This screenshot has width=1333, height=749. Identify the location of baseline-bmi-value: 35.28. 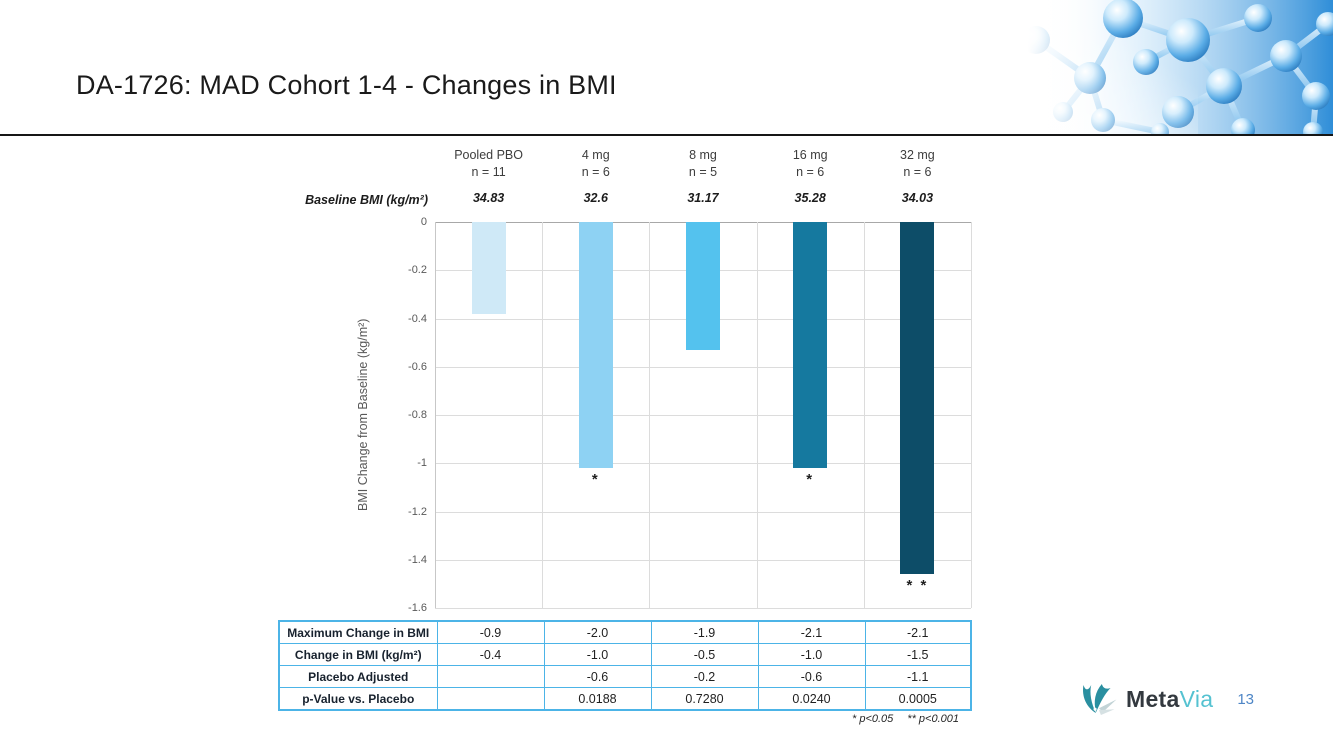
(810, 197).